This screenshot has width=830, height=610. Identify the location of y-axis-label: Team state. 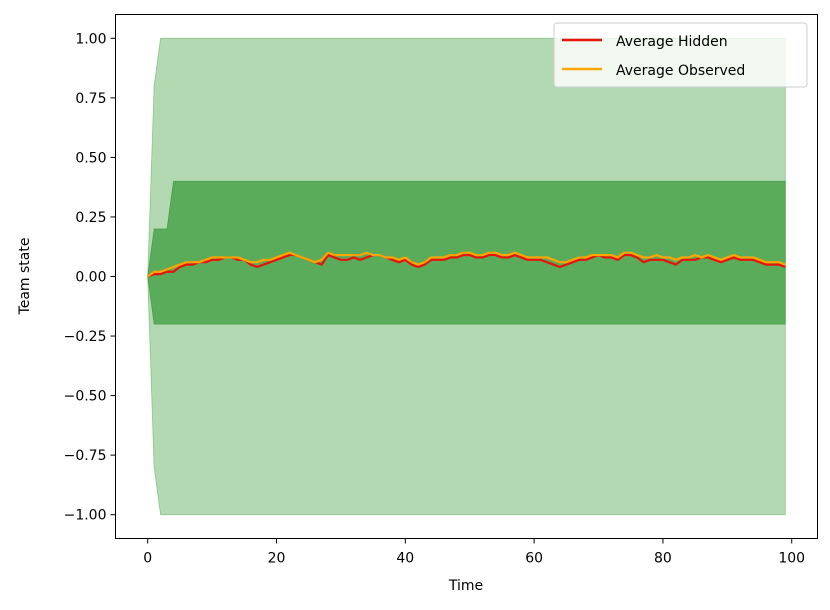
(25, 277).